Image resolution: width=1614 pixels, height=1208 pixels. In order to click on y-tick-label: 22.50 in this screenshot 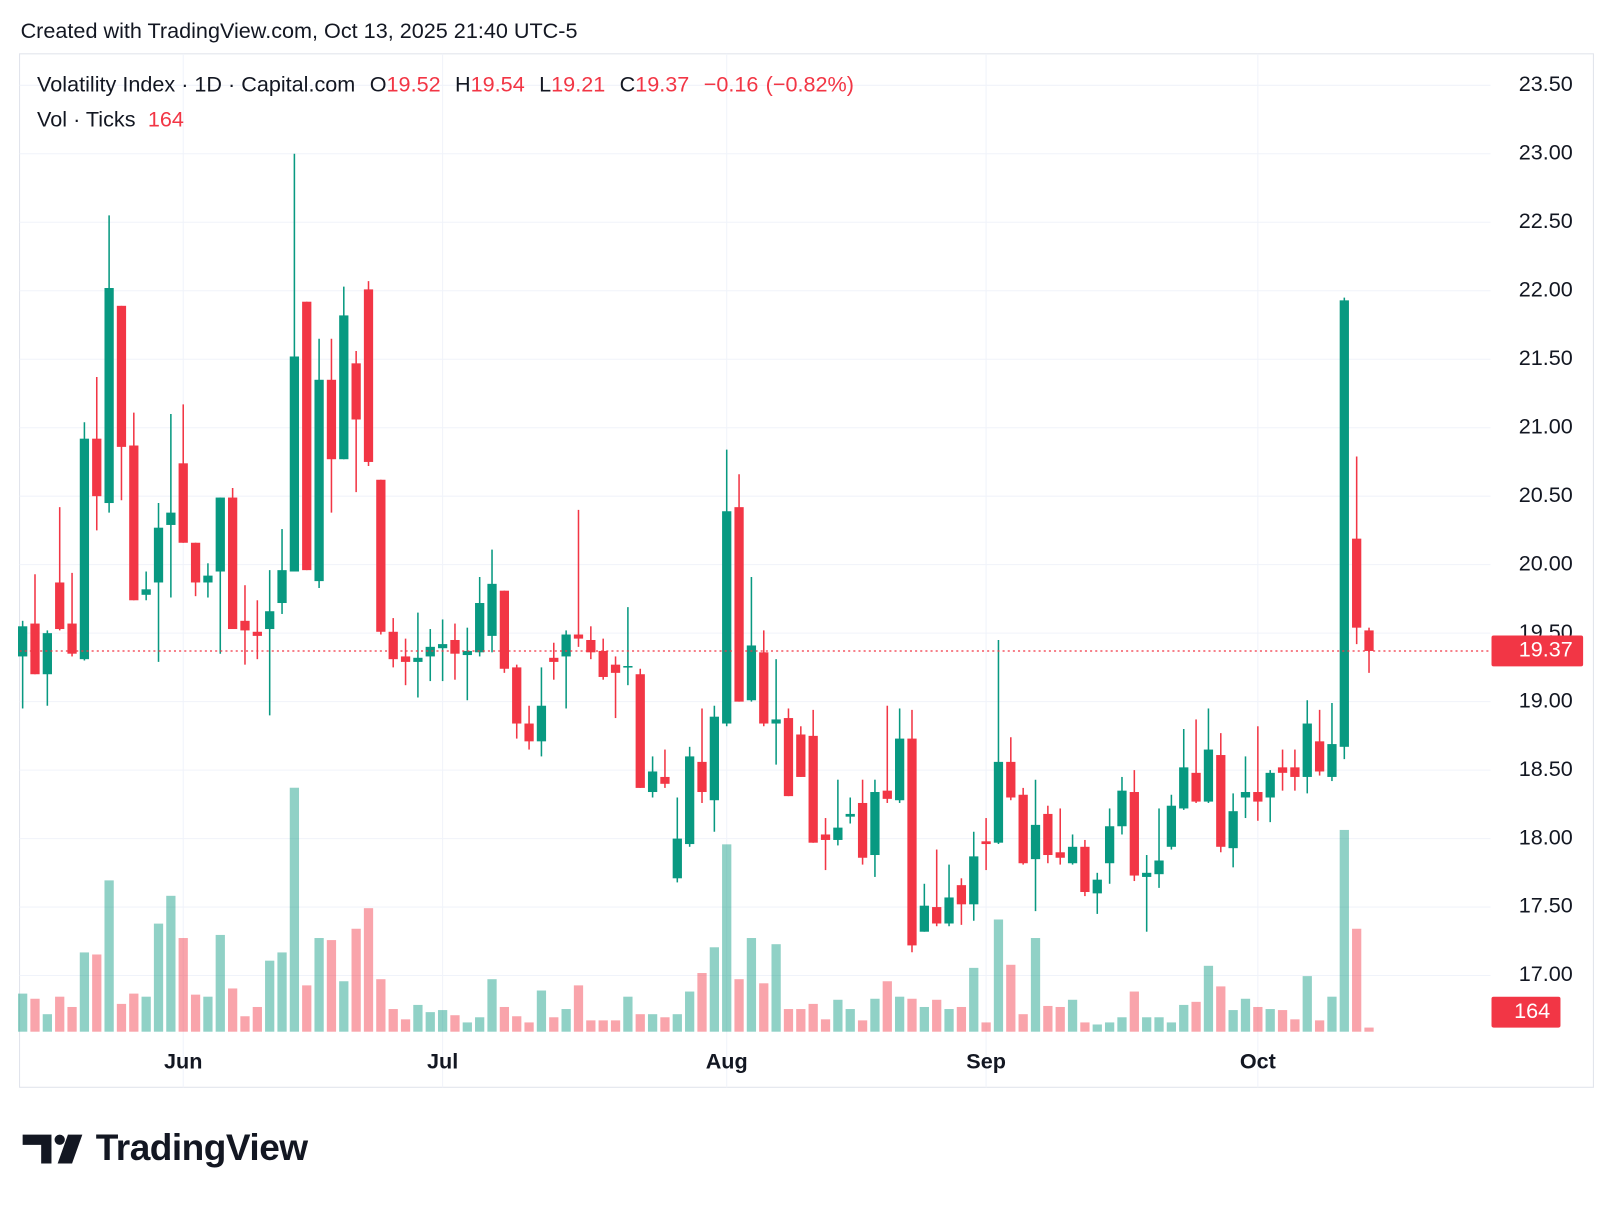, I will do `click(1546, 220)`.